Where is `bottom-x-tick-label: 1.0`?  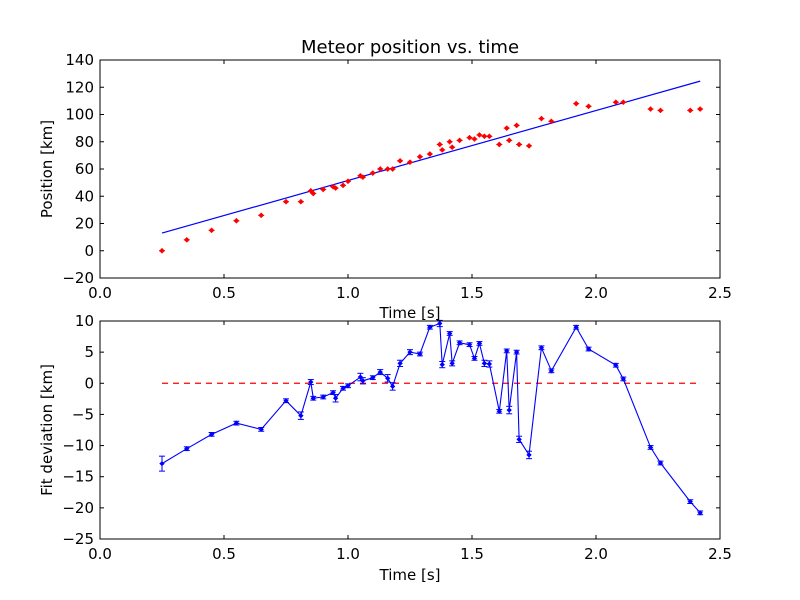
bottom-x-tick-label: 1.0 is located at coordinates (348, 554).